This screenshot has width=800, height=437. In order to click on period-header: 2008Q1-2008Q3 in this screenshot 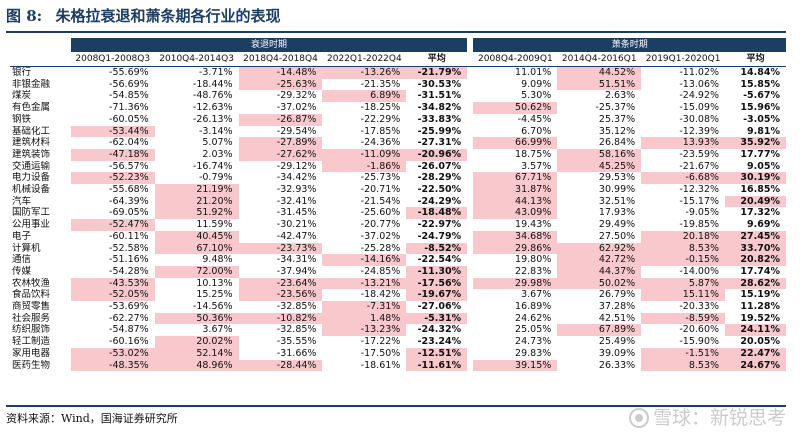, I will do `click(112, 59)`.